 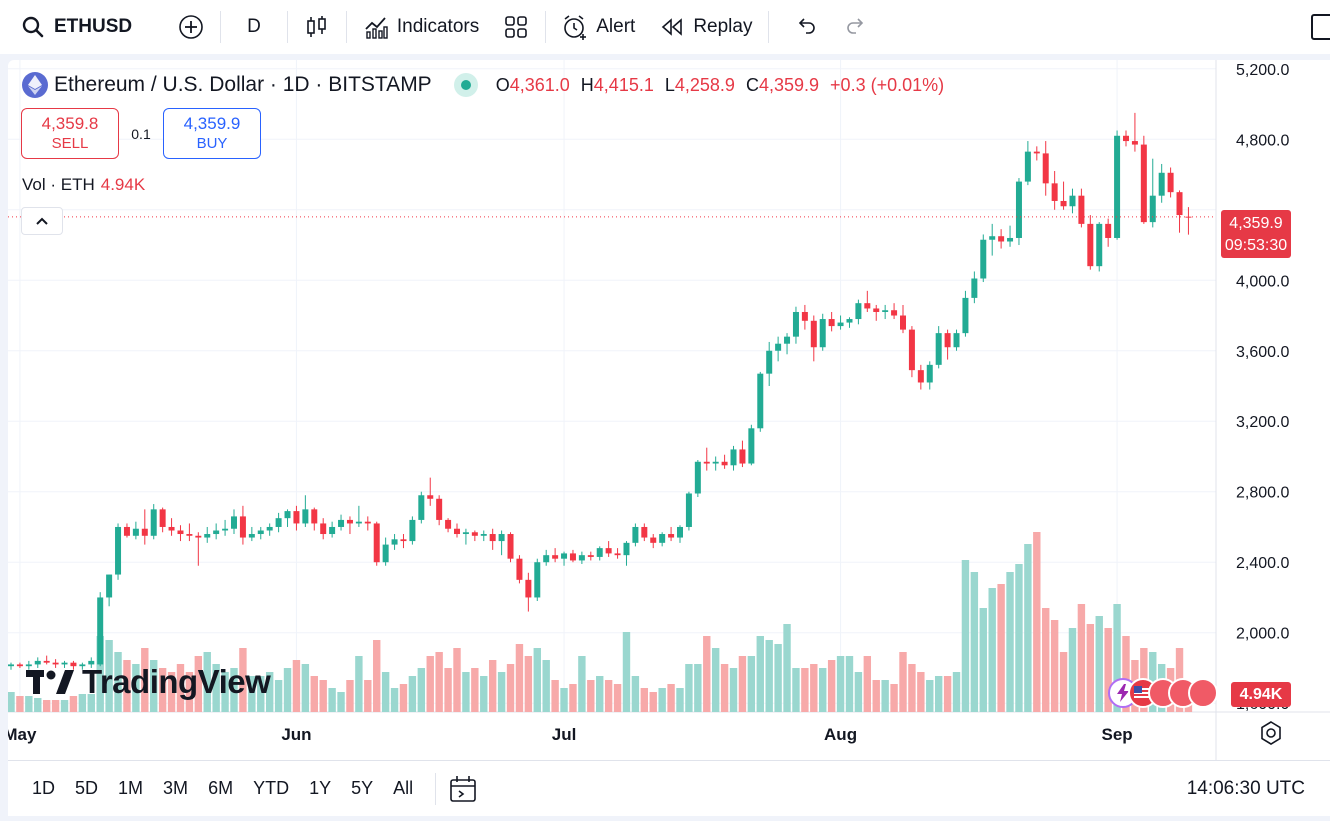 I want to click on scale-settings-icon, so click(x=1271, y=733).